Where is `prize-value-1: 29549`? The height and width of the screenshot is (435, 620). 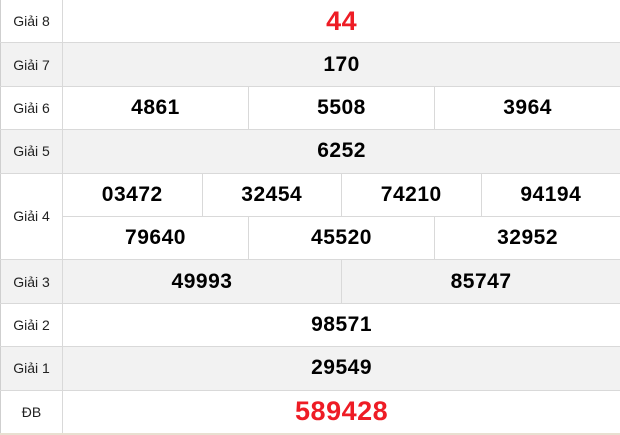
prize-value-1: 29549 is located at coordinates (340, 368).